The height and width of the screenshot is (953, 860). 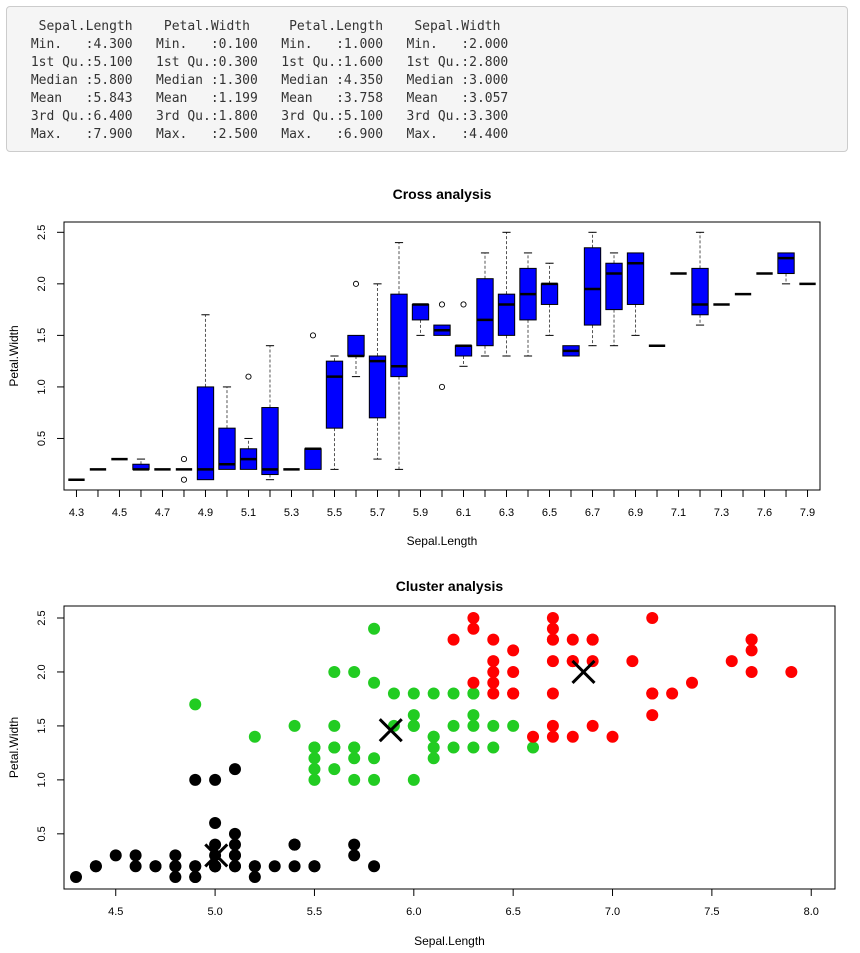 I want to click on x-tick-label: 6.7, so click(x=592, y=513).